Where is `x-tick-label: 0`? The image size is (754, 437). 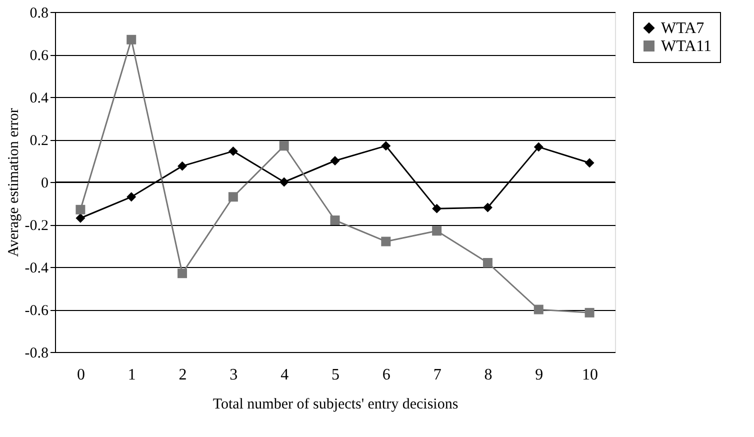
x-tick-label: 0 is located at coordinates (80, 375).